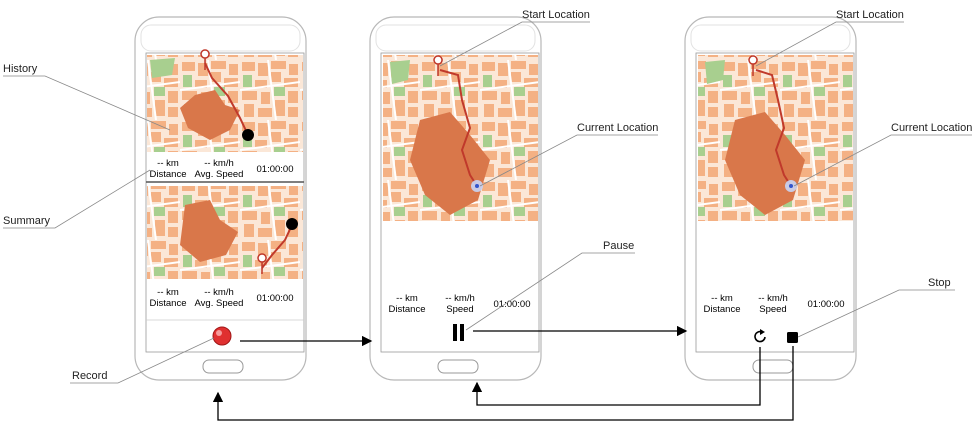 Image resolution: width=975 pixels, height=429 pixels. I want to click on reset-button, so click(760, 336).